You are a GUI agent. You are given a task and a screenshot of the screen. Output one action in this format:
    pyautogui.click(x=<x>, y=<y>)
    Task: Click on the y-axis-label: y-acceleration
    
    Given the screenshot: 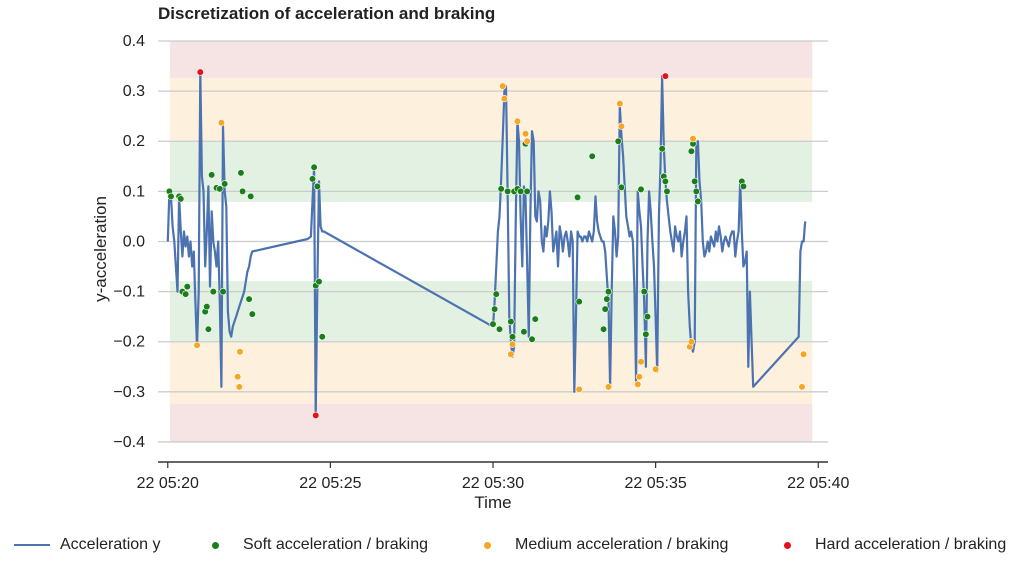 What is the action you would take?
    pyautogui.click(x=100, y=249)
    